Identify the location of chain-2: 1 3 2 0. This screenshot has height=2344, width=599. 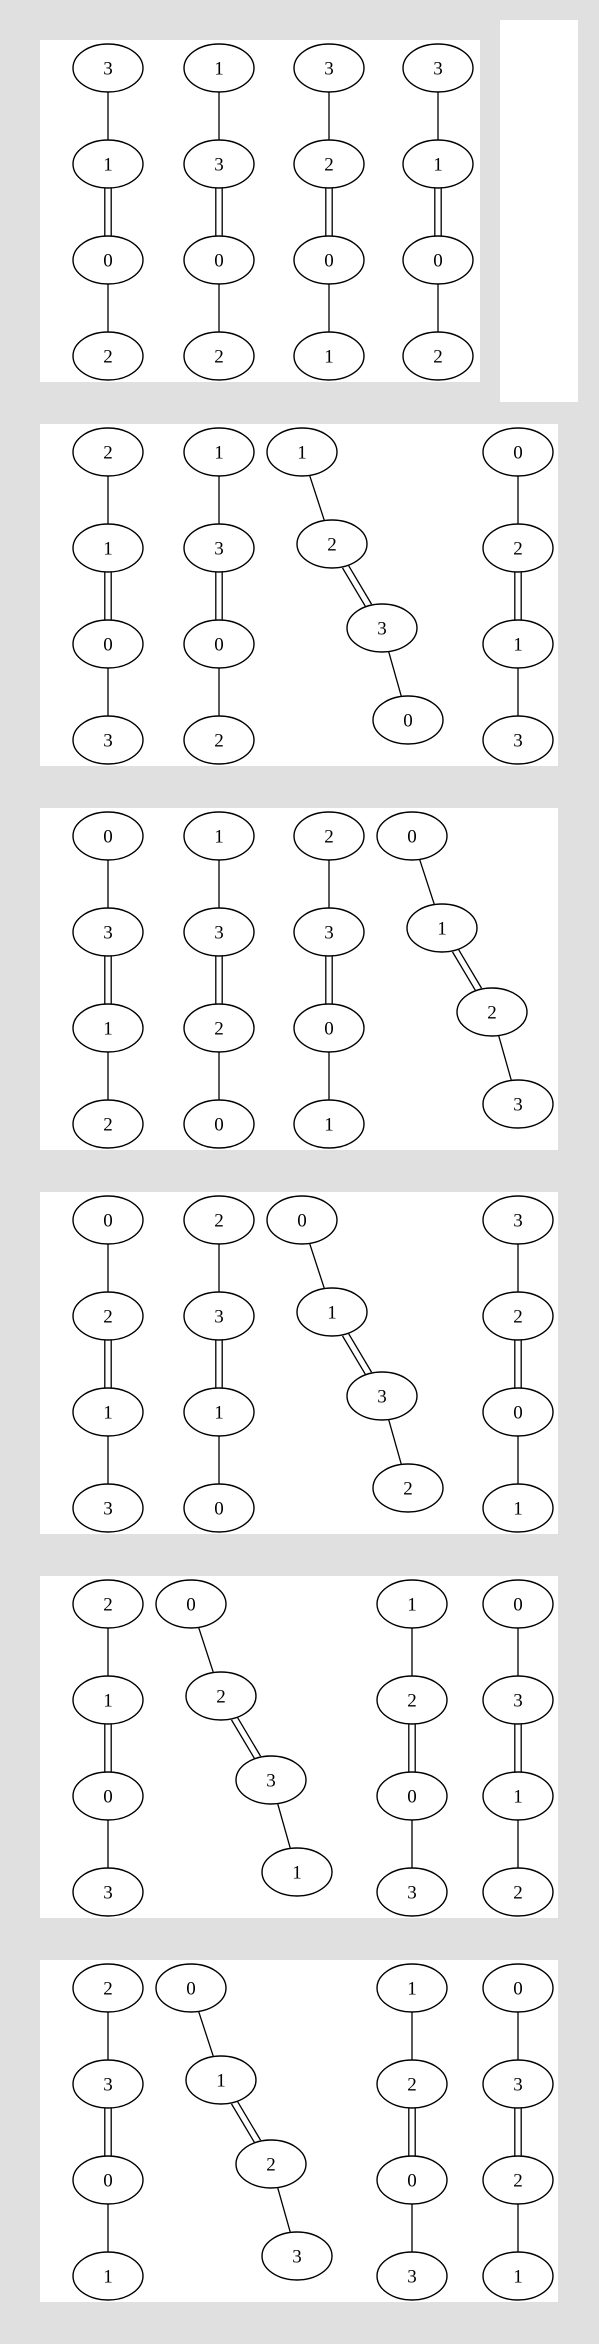
(219, 980).